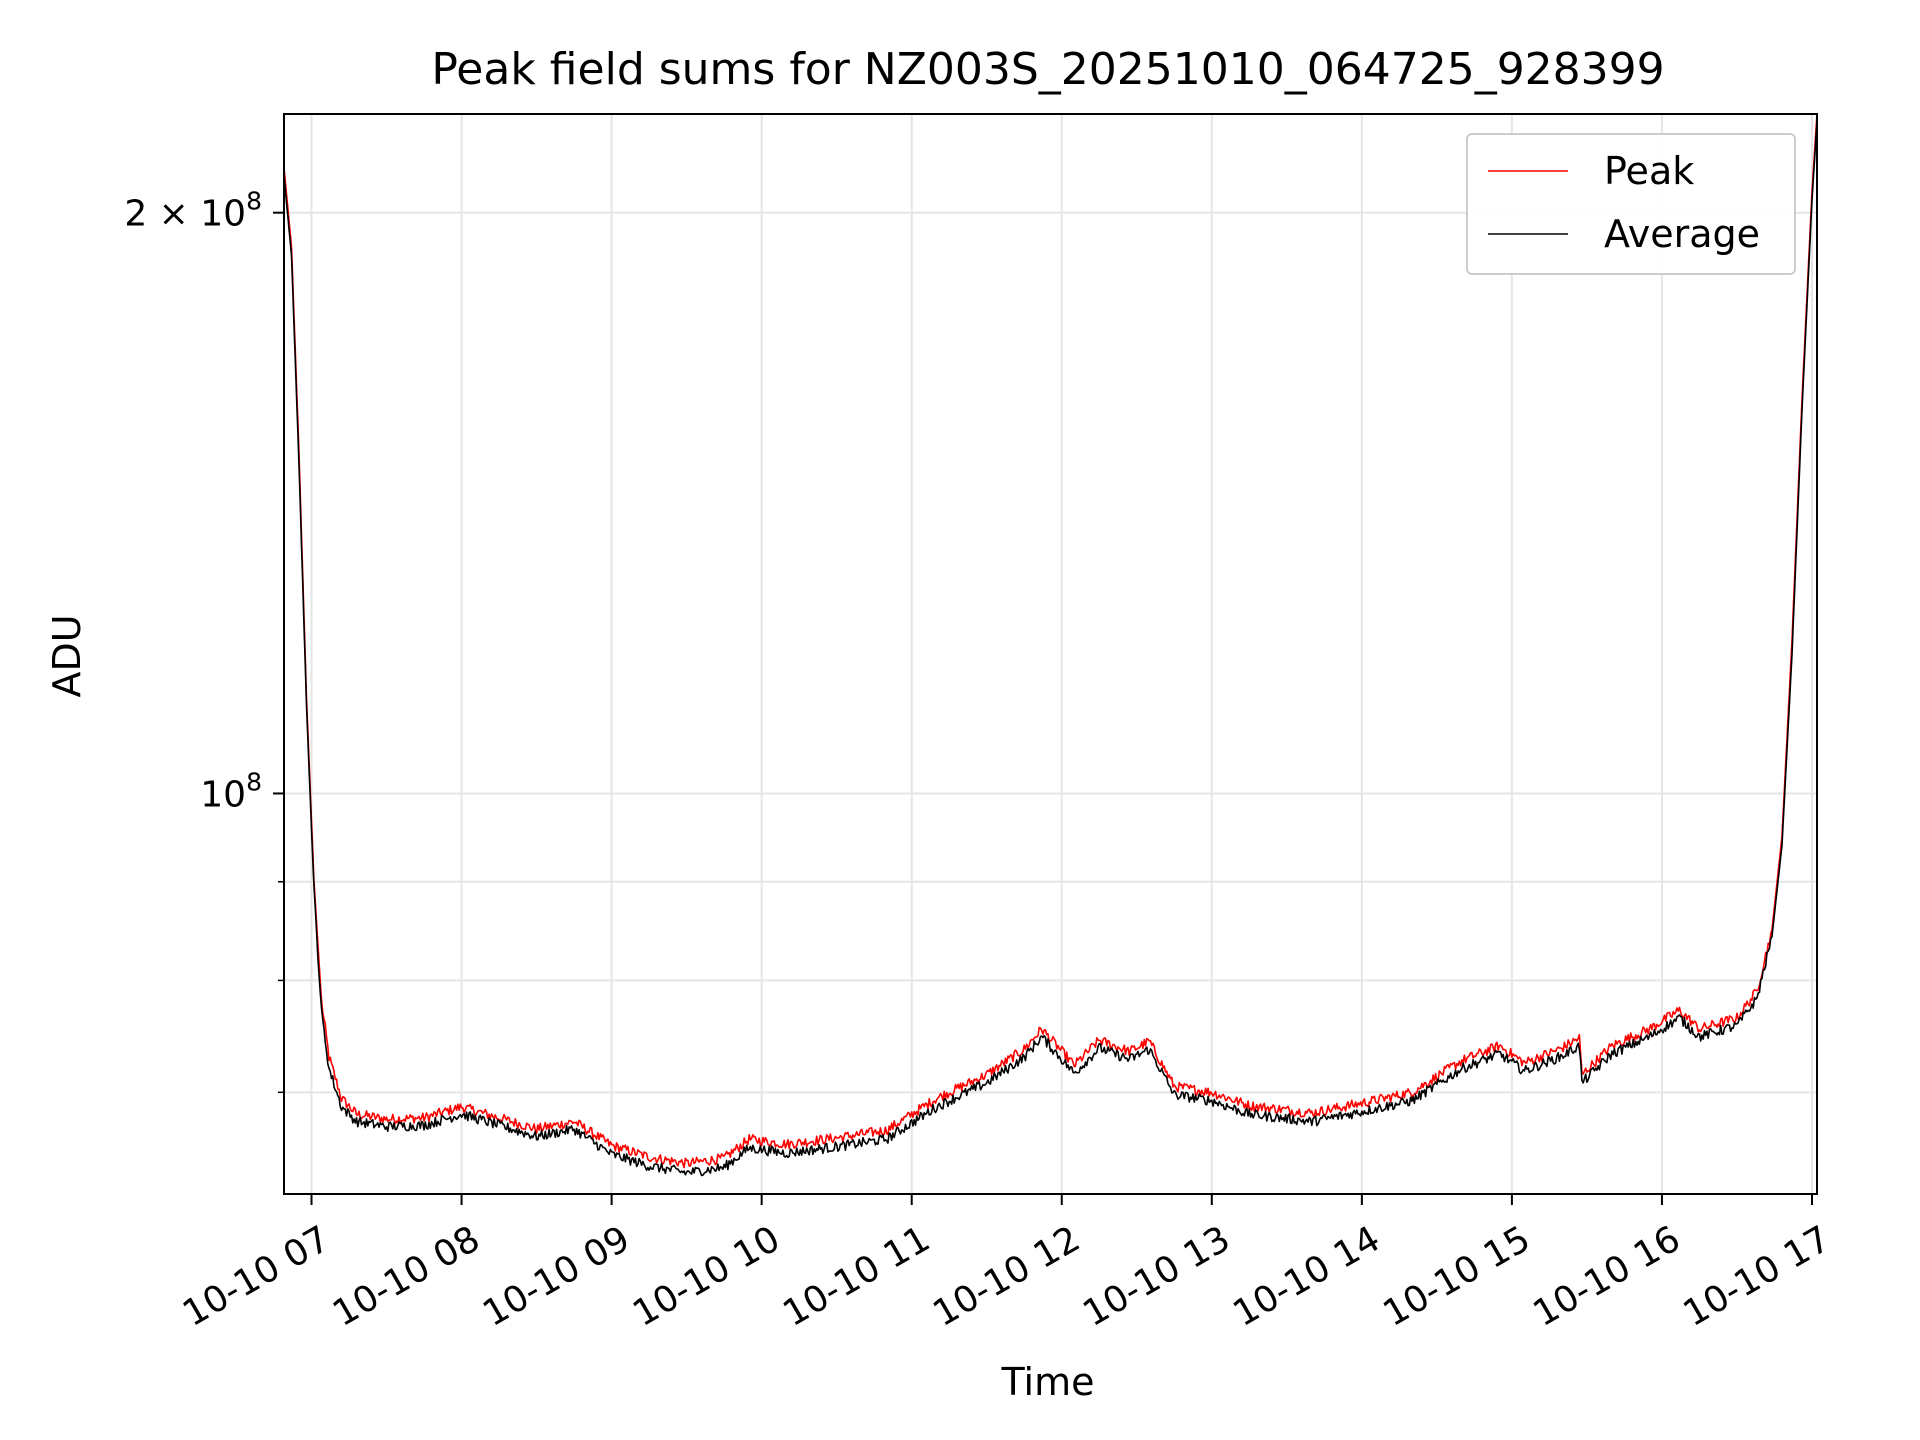 This screenshot has height=1440, width=1920. What do you see at coordinates (135, 214) in the screenshot?
I see `y-tick-mantissa: 2` at bounding box center [135, 214].